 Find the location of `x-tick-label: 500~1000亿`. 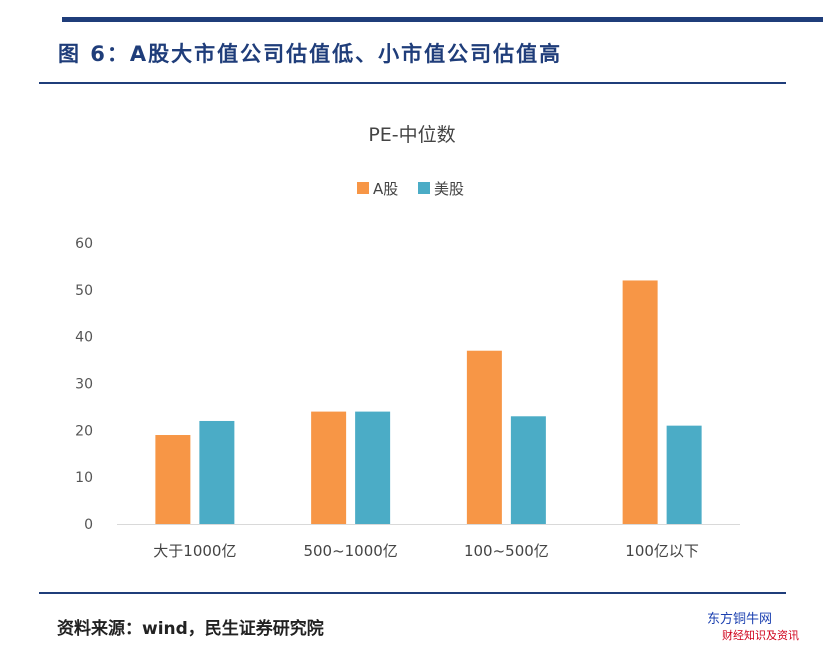

x-tick-label: 500~1000亿 is located at coordinates (350, 551).